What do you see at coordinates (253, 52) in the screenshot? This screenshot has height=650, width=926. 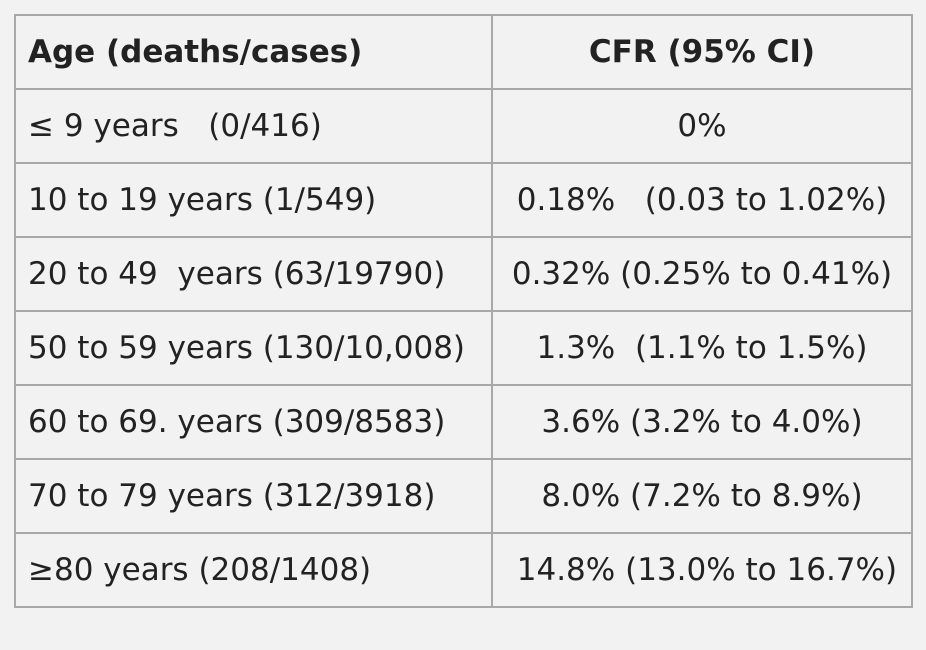 I see `header-age: Age (deaths/cases)` at bounding box center [253, 52].